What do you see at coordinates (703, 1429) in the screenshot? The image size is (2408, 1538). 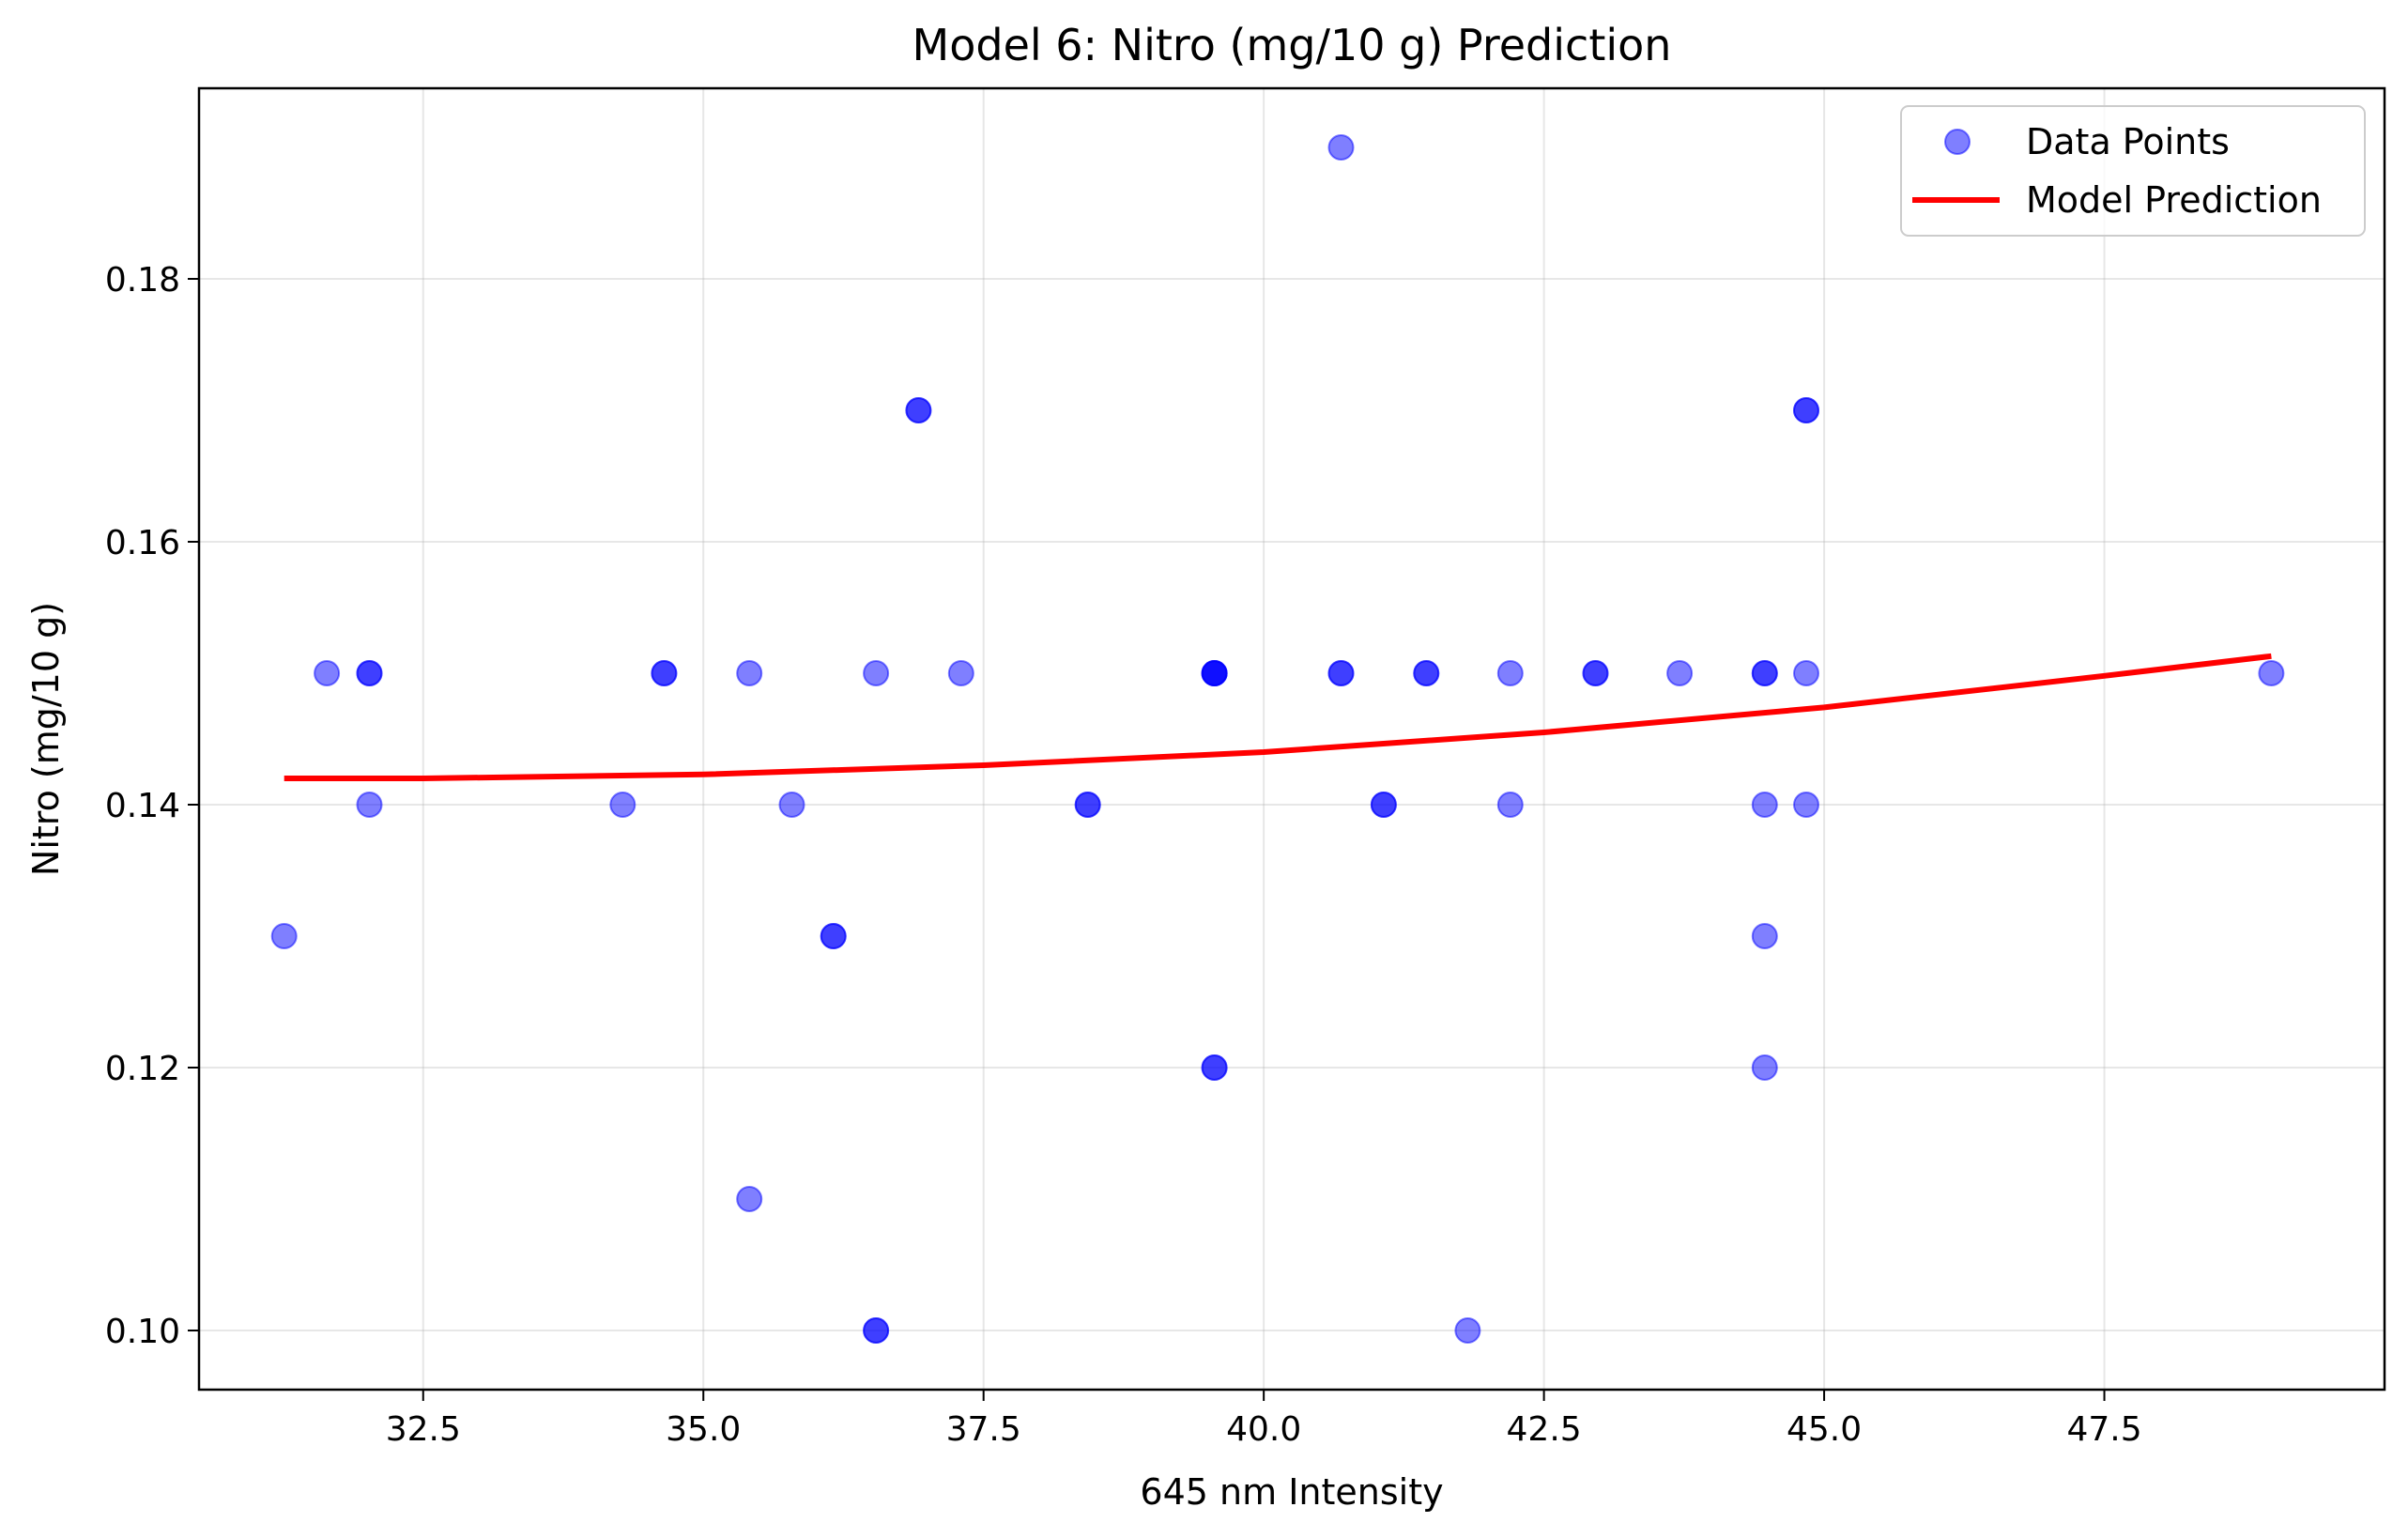 I see `x-tick-label: 35.0` at bounding box center [703, 1429].